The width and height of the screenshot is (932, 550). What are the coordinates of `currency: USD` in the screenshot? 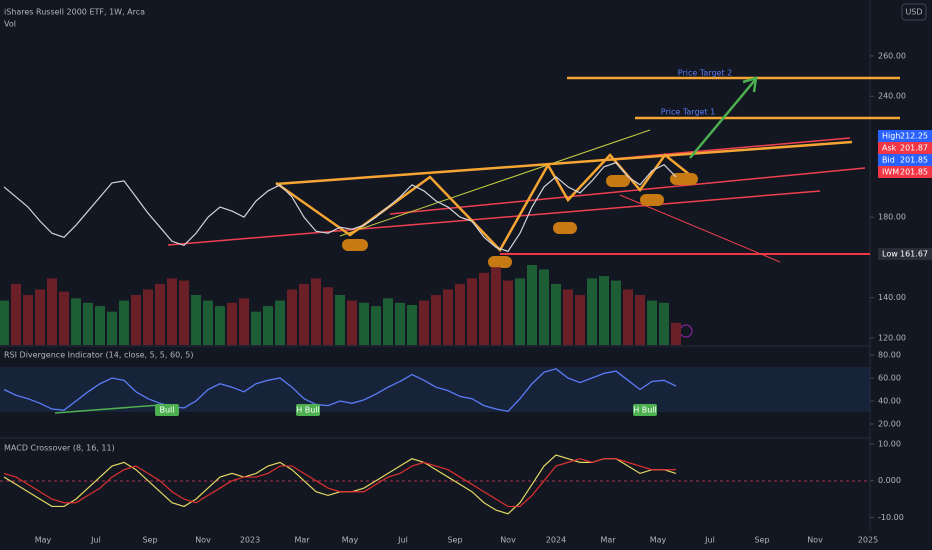 It's located at (913, 12).